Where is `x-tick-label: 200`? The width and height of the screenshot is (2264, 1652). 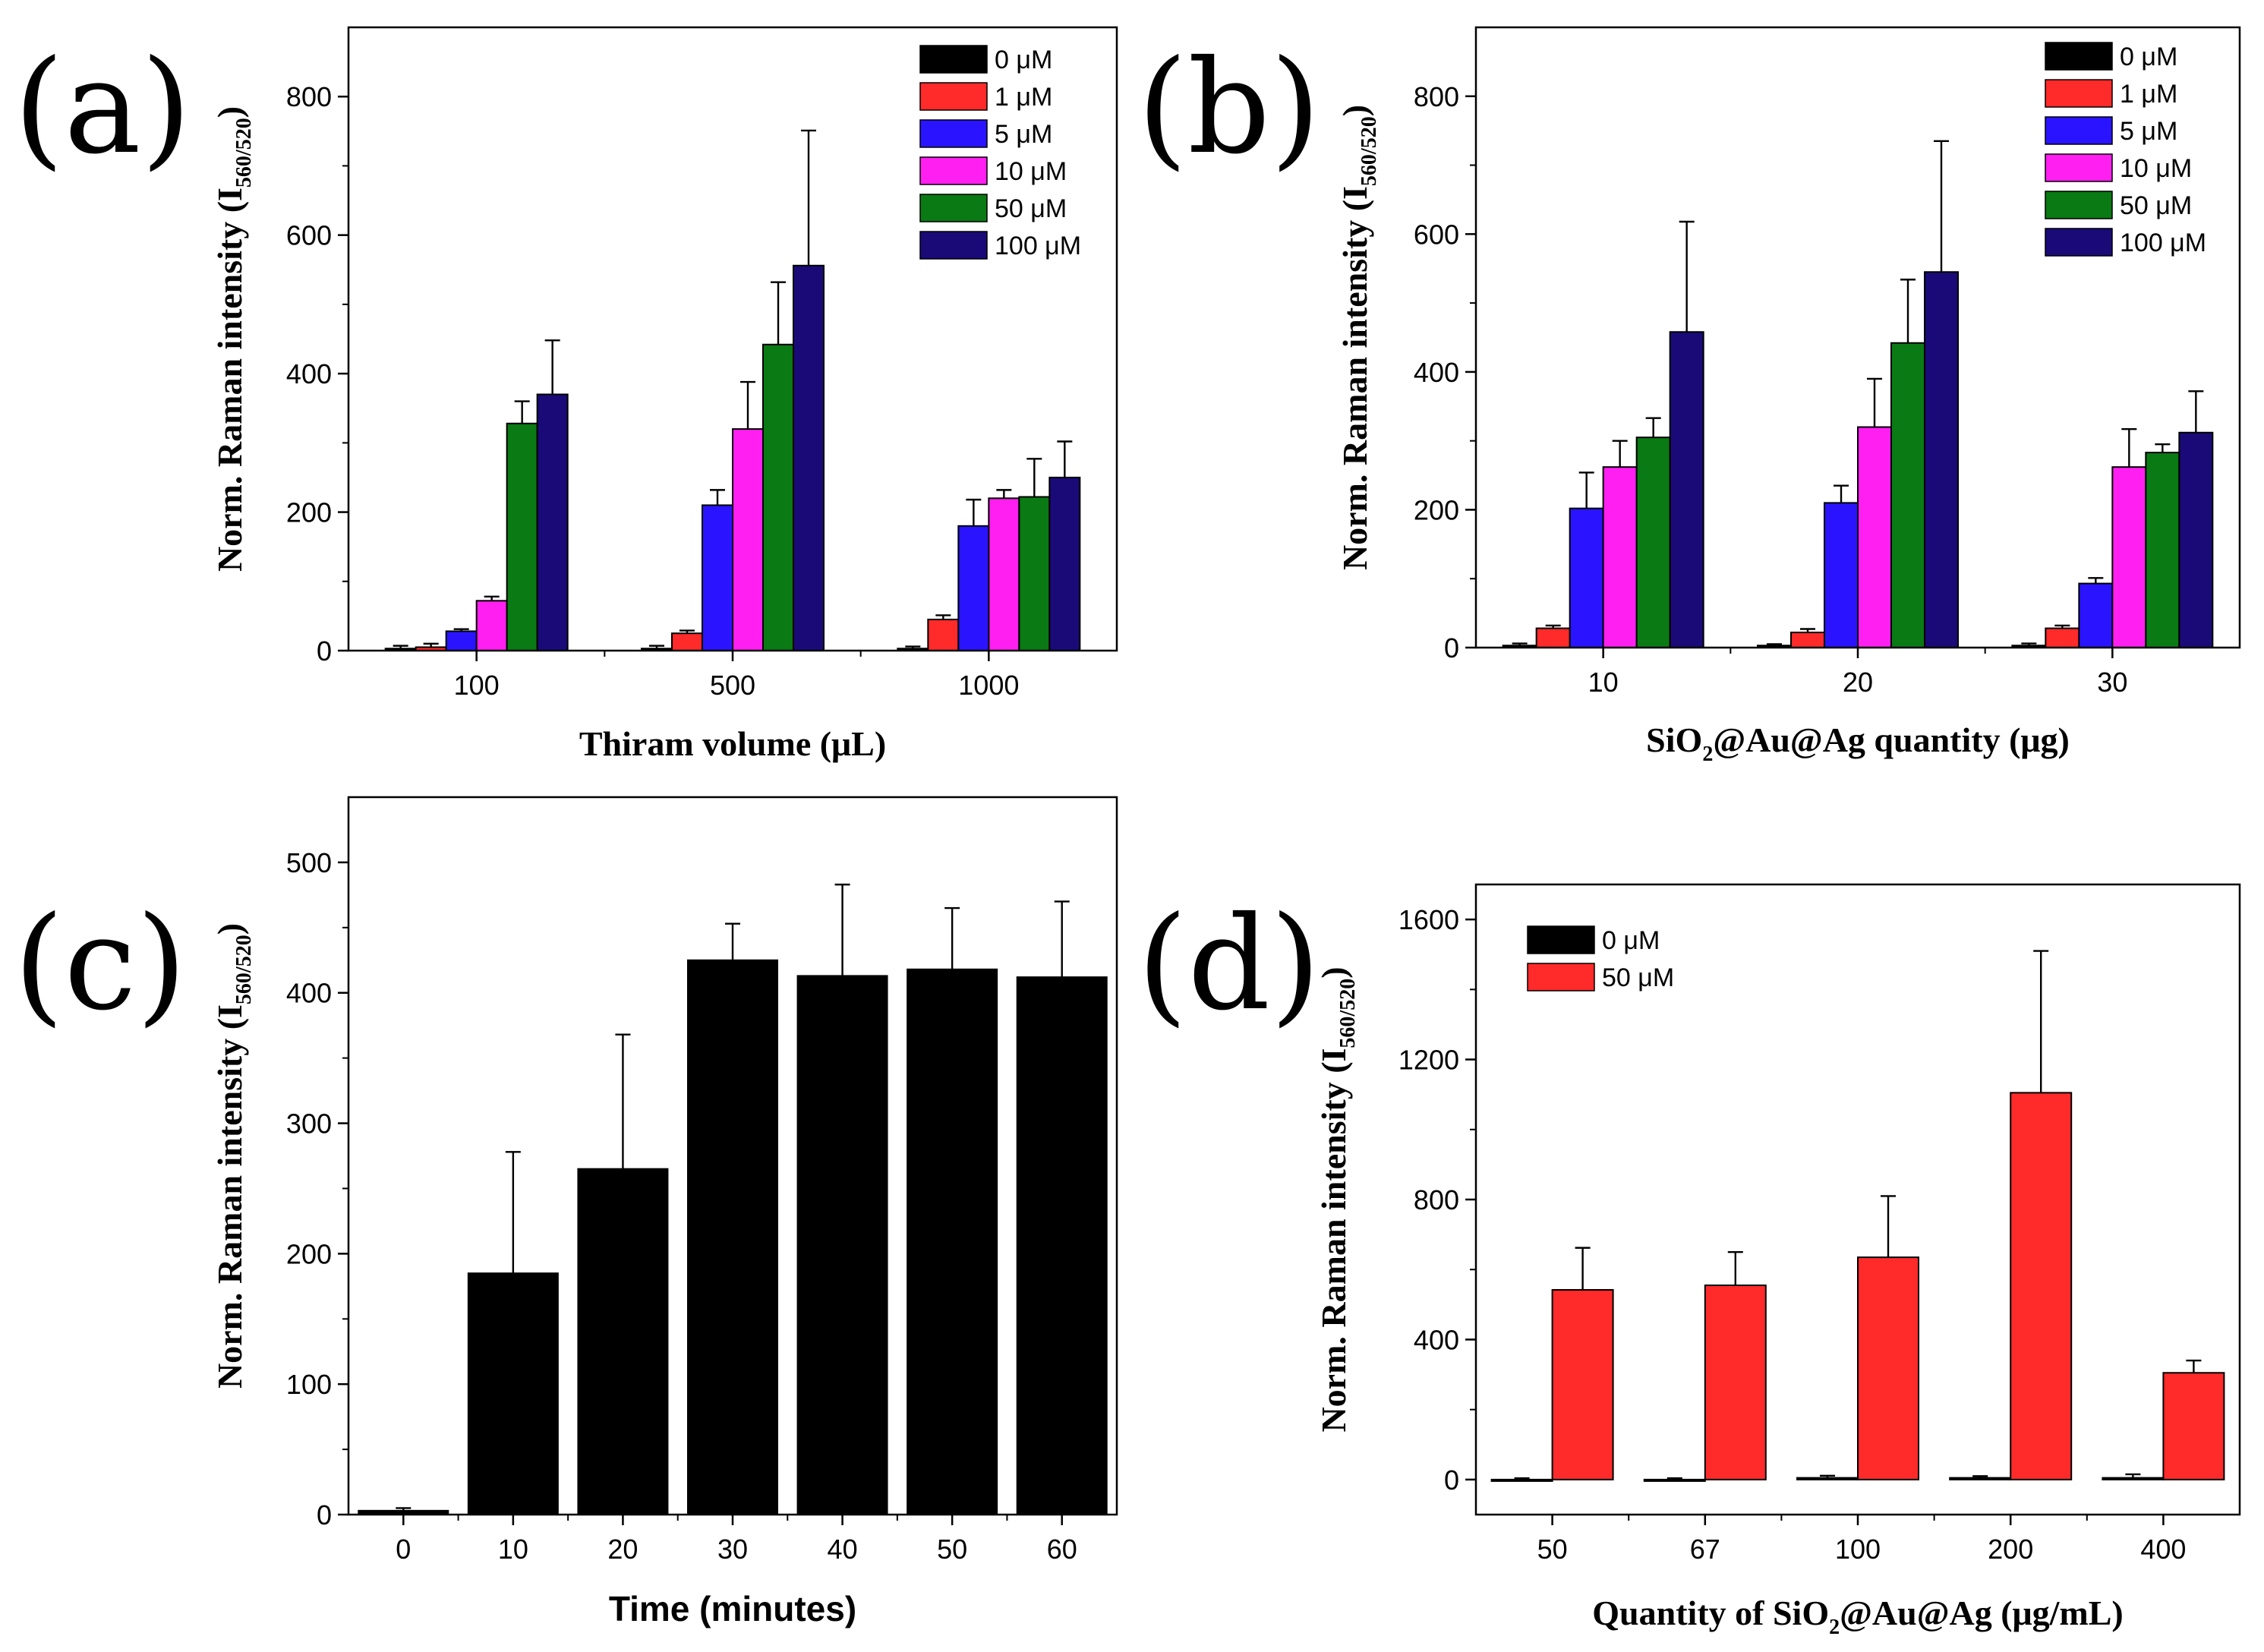 x-tick-label: 200 is located at coordinates (2011, 1549).